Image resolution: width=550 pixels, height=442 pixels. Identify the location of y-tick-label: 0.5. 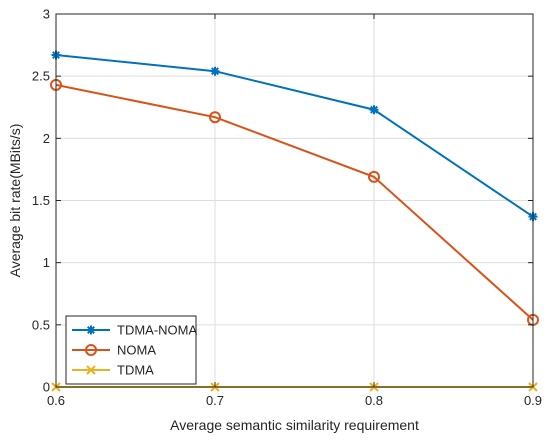
(41, 324).